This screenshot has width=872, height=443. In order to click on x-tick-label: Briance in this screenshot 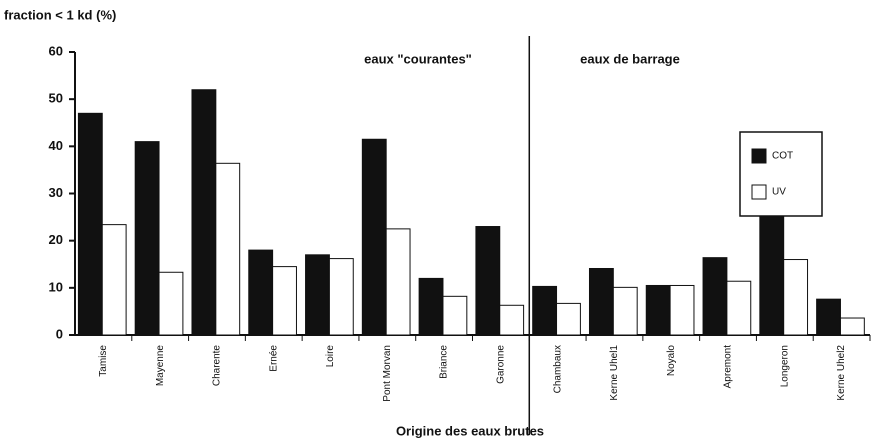, I will do `click(444, 362)`.